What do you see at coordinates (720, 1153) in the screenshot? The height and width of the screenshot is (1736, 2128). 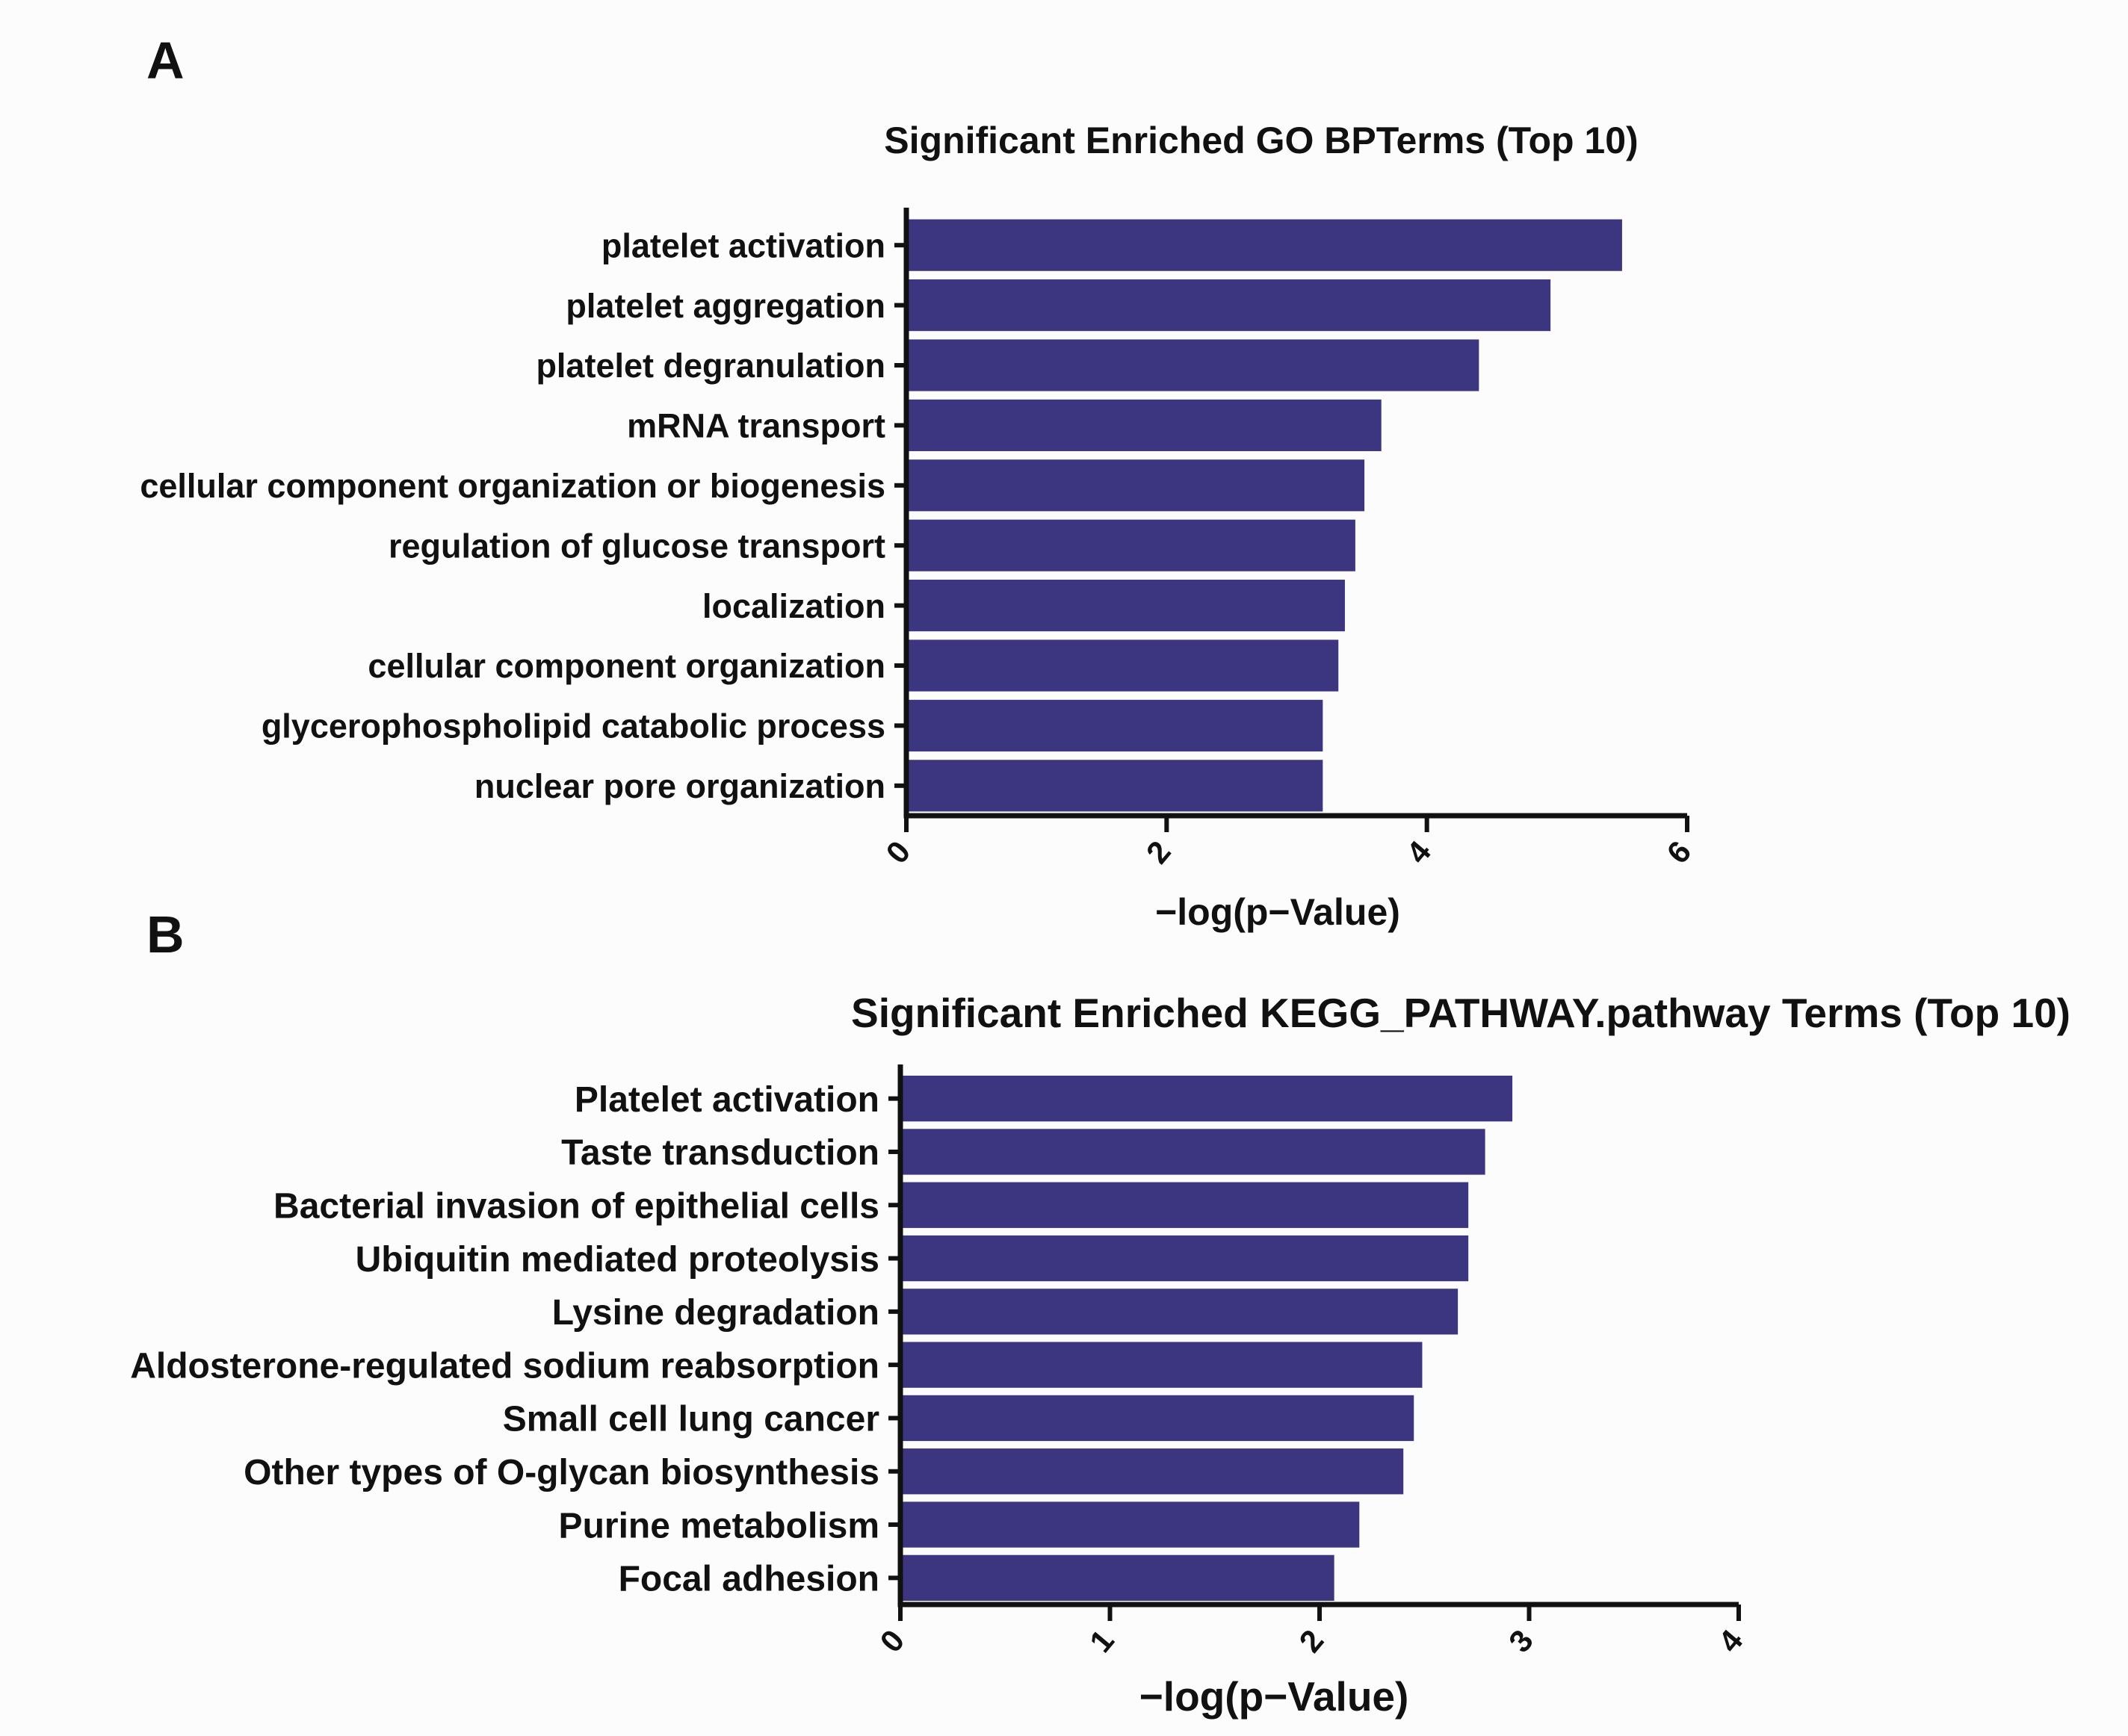 I see `category-label: Taste transduction` at bounding box center [720, 1153].